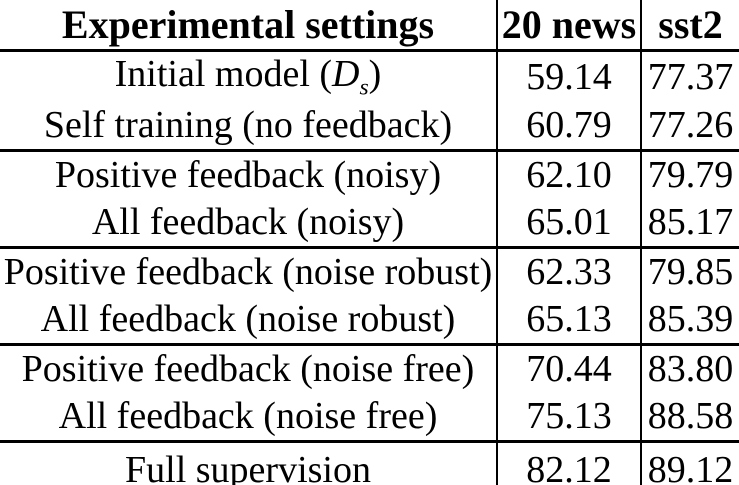 This screenshot has width=739, height=485. I want to click on metric-value: 89.12, so click(690, 466).